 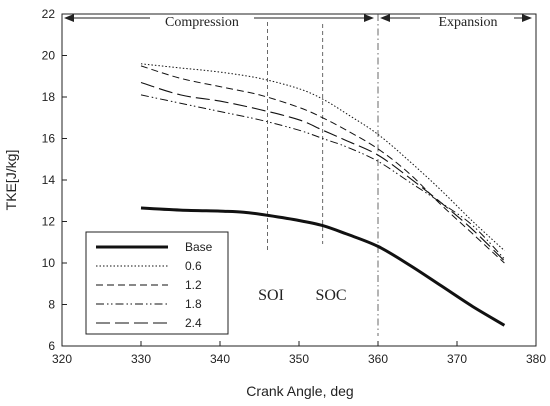 What do you see at coordinates (49, 14) in the screenshot?
I see `y-tick-label: 22` at bounding box center [49, 14].